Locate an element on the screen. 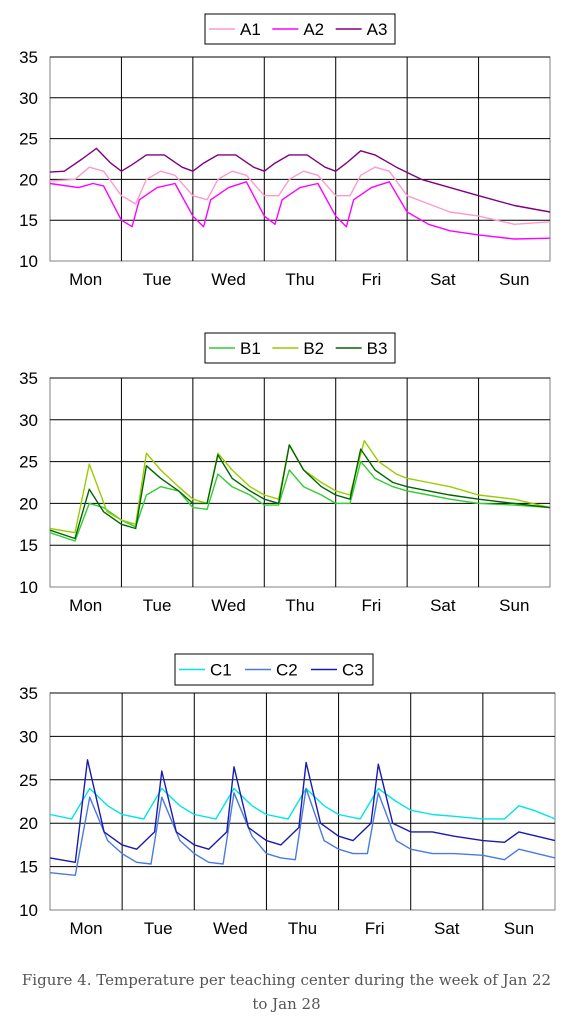 The height and width of the screenshot is (1033, 573). series-line-a3 is located at coordinates (300, 180).